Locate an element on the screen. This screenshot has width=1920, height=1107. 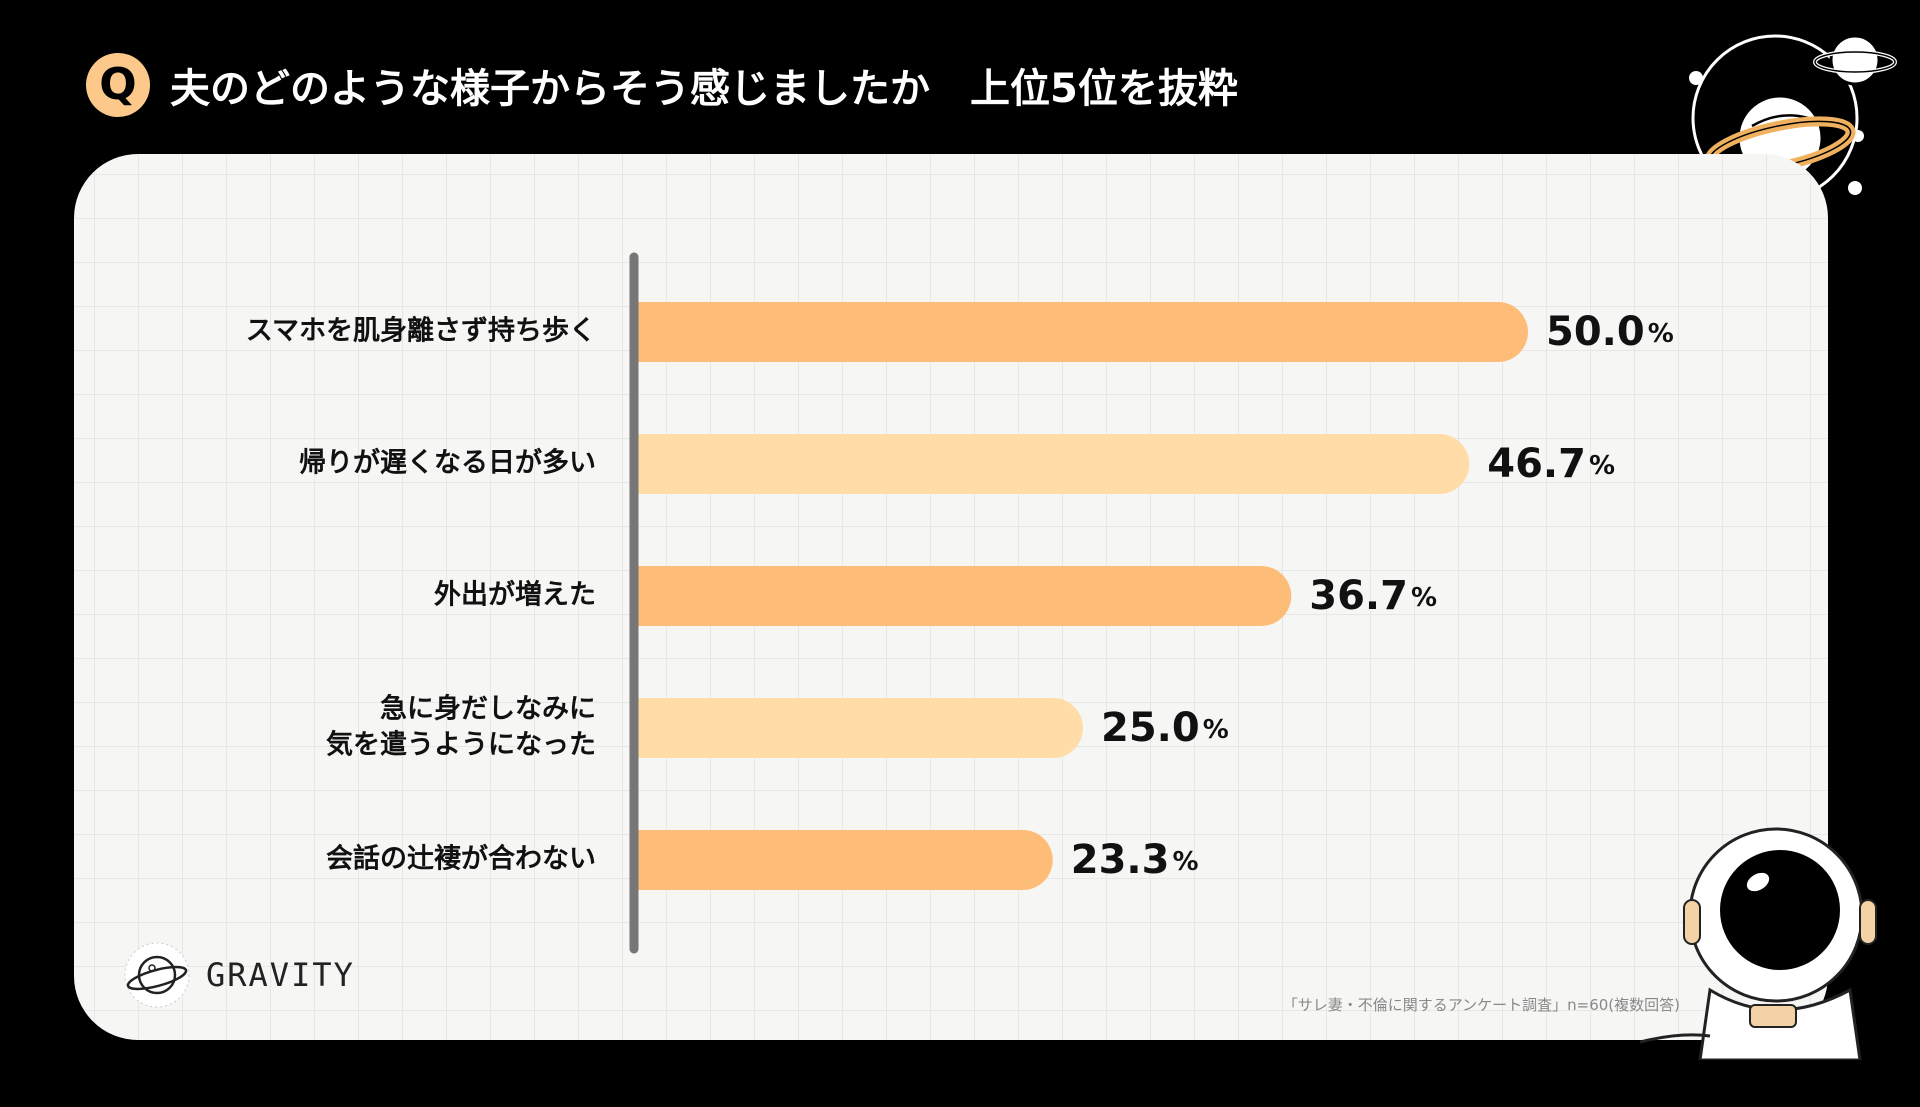
page-title: 夫のどのような様子からそう感じましたか 上位5位を抜粋 is located at coordinates (704, 89).